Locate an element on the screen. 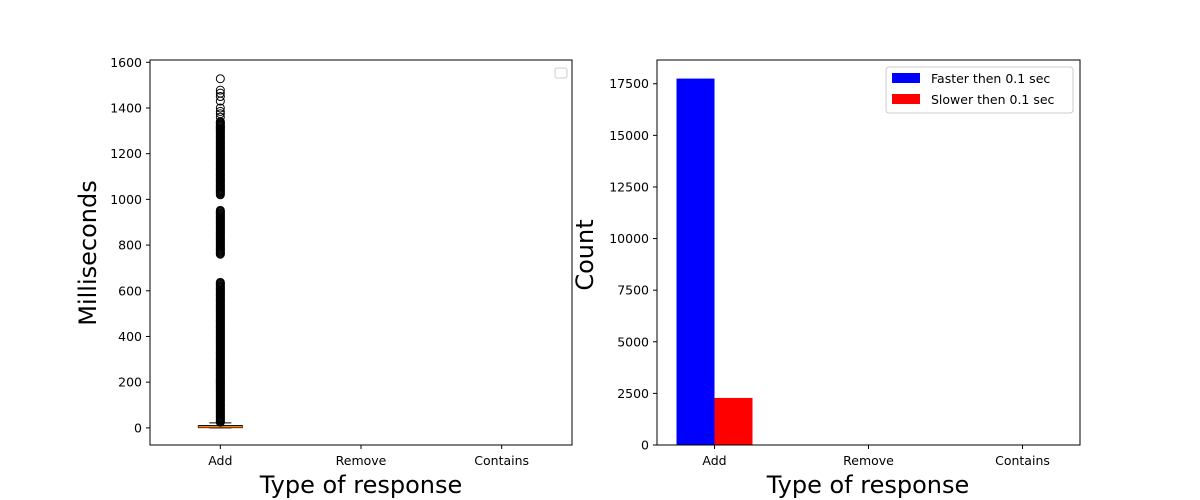  boxplot-y-tick-label: 200 is located at coordinates (130, 382).